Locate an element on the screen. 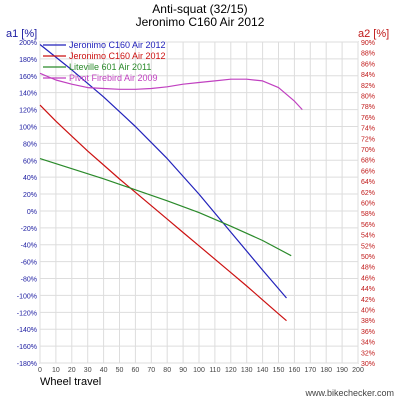 The image size is (400, 405). y-left-tick-label: -160% is located at coordinates (27, 347).